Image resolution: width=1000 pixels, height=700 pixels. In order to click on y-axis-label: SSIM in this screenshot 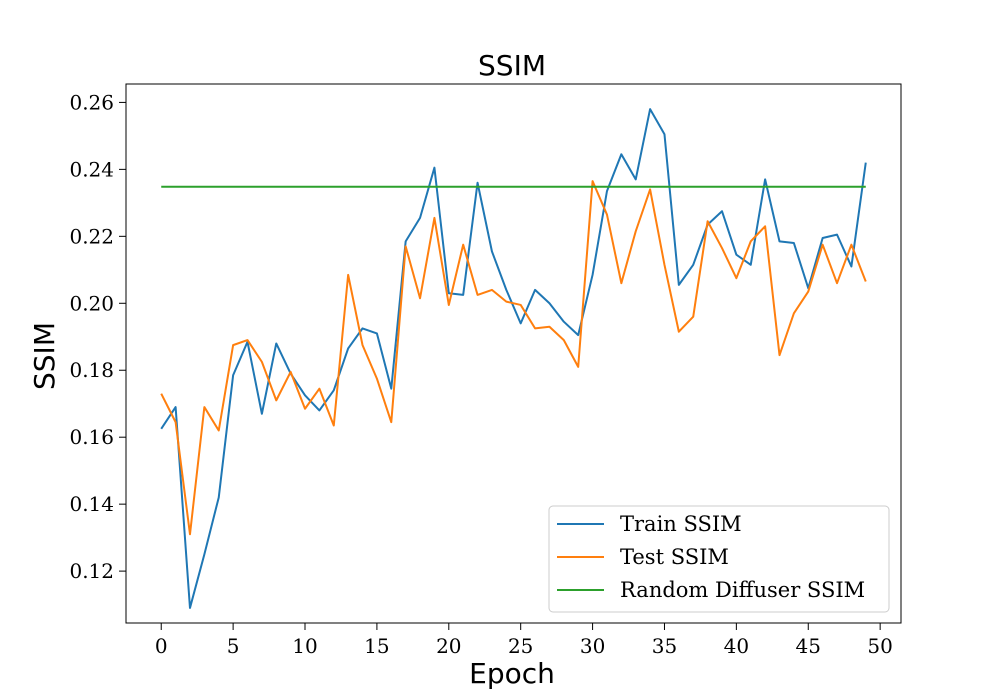, I will do `click(44, 356)`.